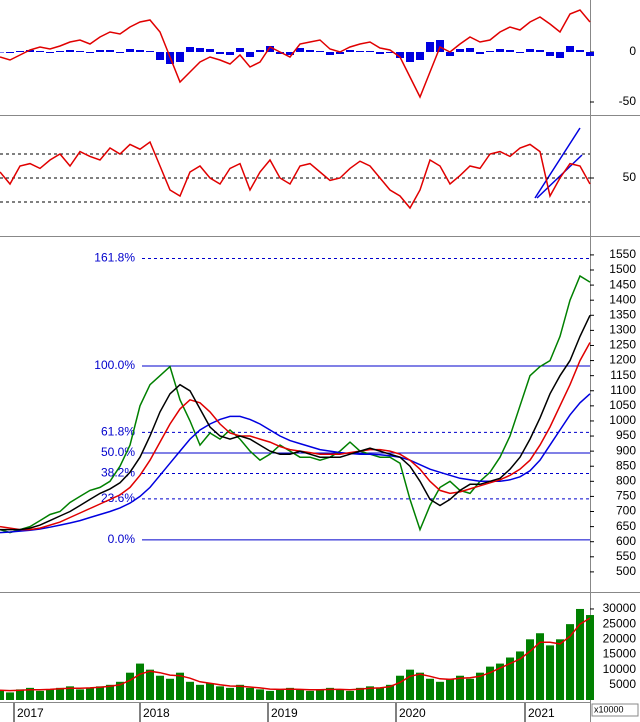 The width and height of the screenshot is (640, 722). Describe the element at coordinates (622, 345) in the screenshot. I see `y-tick-label: 1250` at that location.